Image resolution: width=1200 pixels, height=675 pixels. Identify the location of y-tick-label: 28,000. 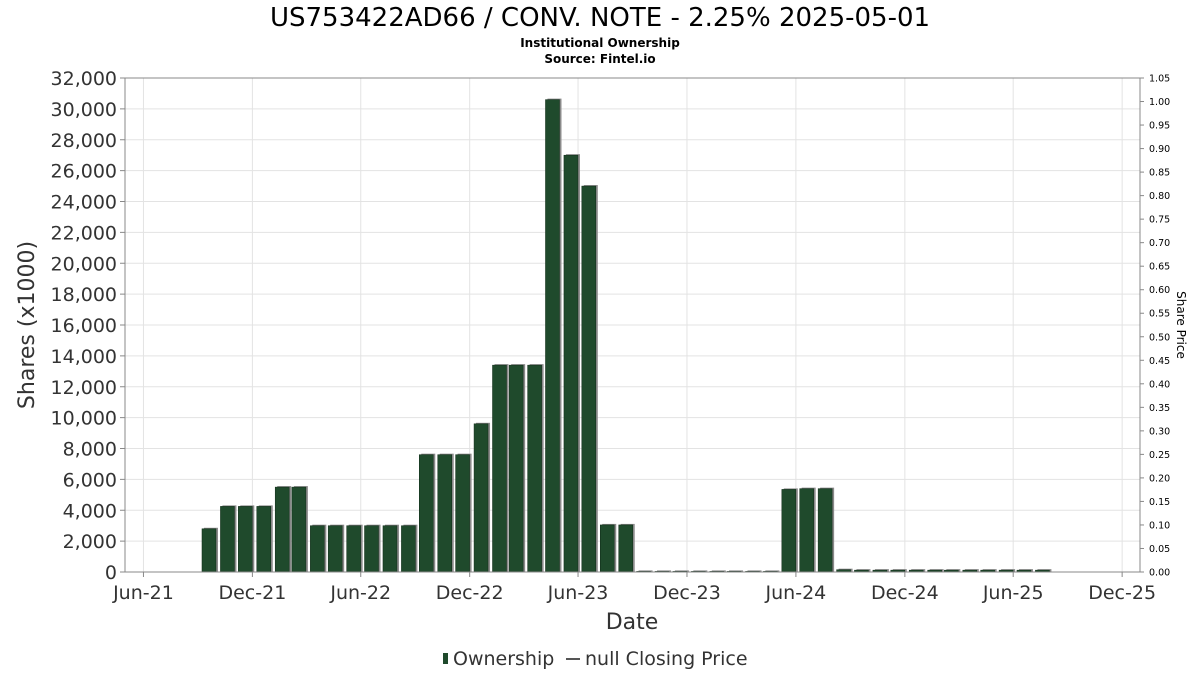
(84, 141).